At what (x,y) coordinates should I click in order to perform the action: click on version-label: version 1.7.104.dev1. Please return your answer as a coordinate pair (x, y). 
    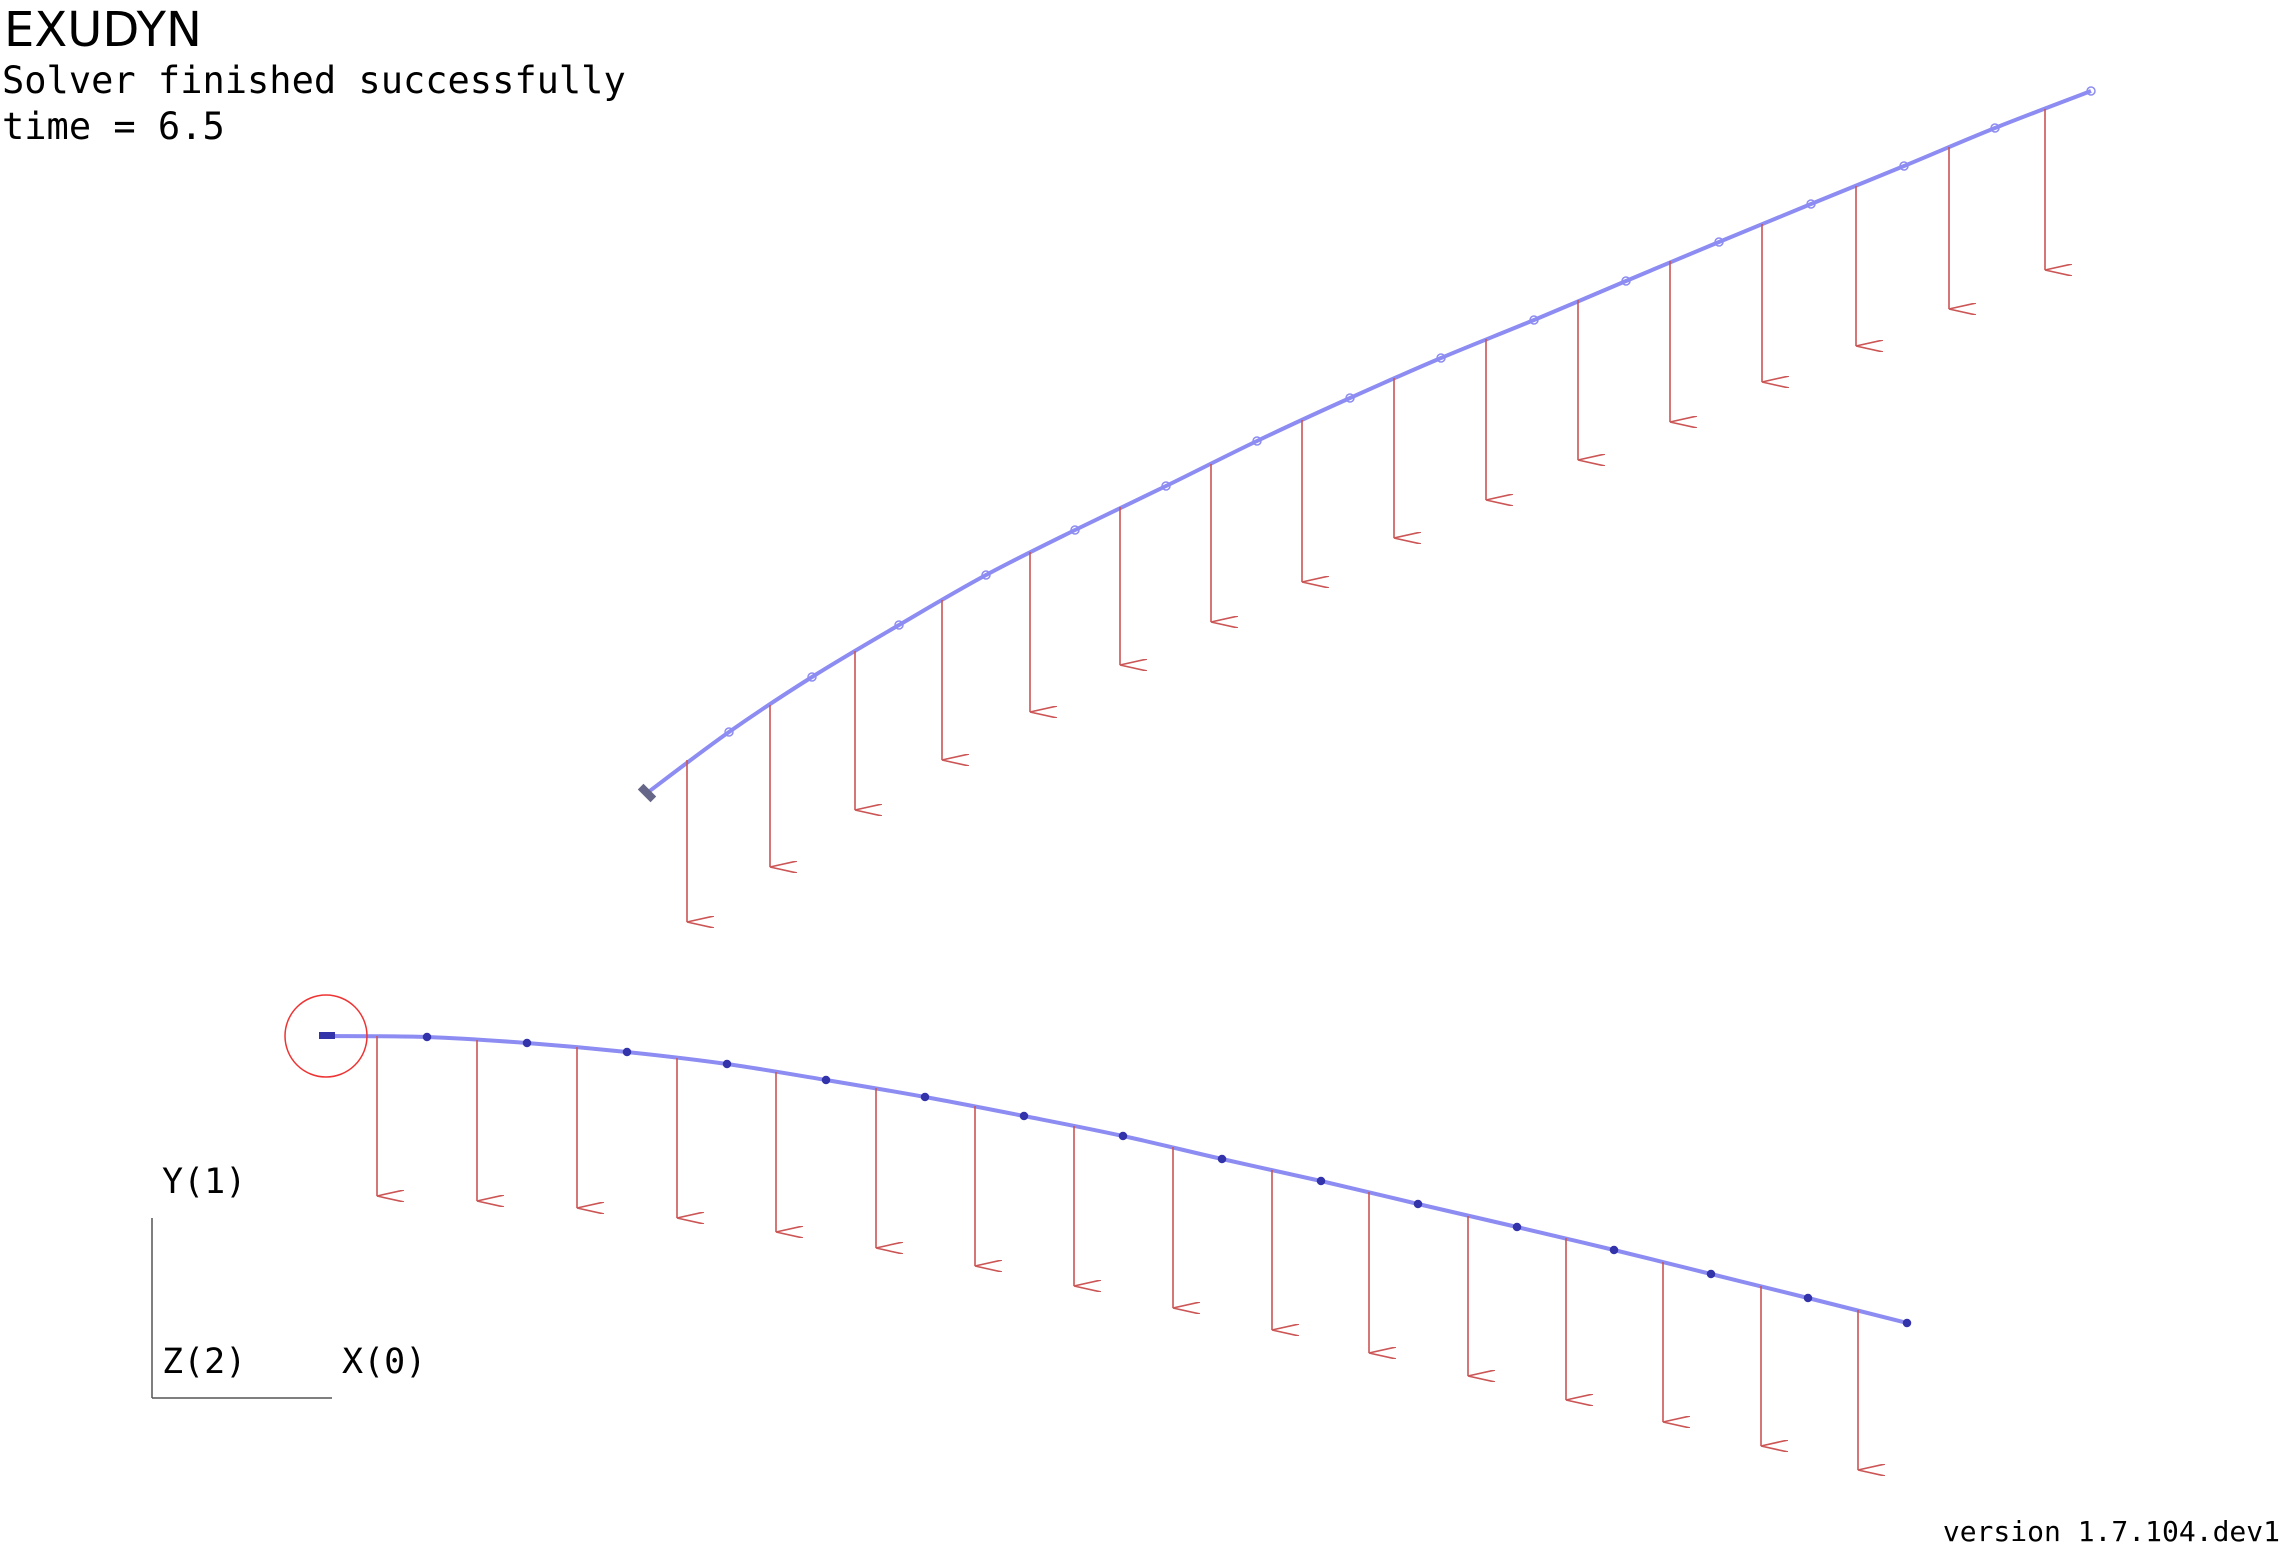
    Looking at the image, I should click on (2111, 1531).